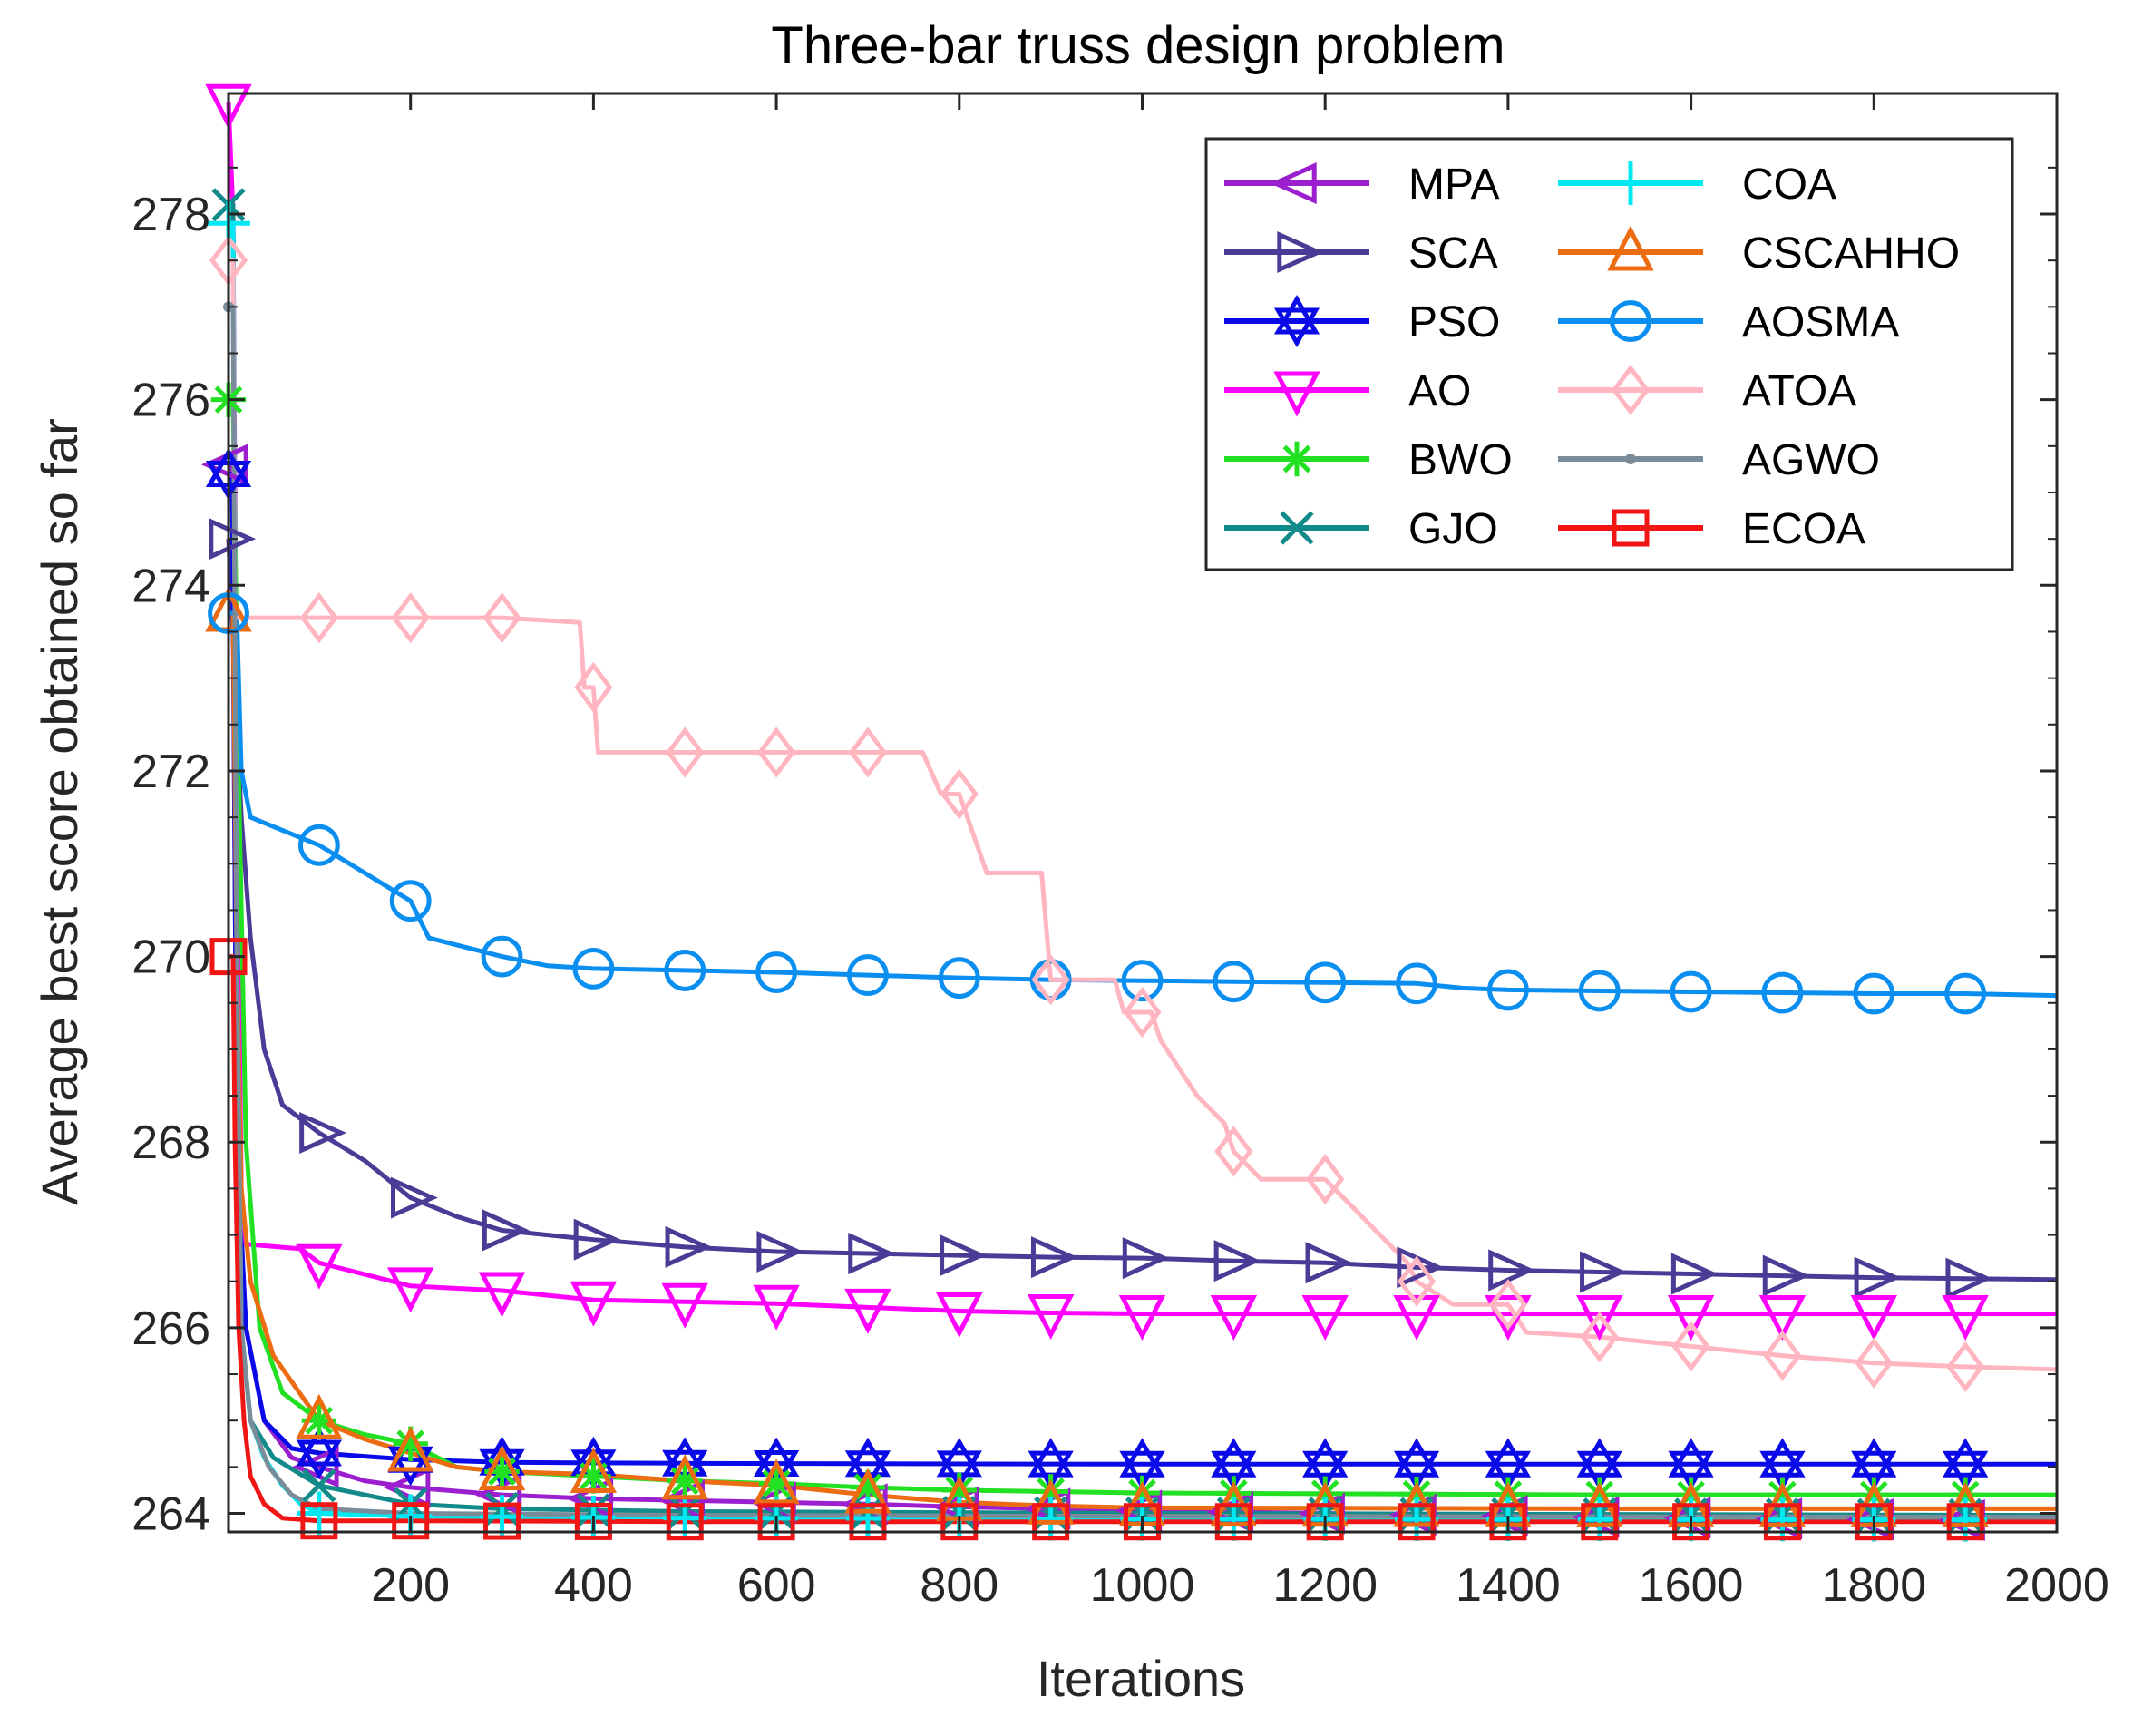 This screenshot has width=2133, height=1736. I want to click on y-tick-label: 266, so click(170, 1328).